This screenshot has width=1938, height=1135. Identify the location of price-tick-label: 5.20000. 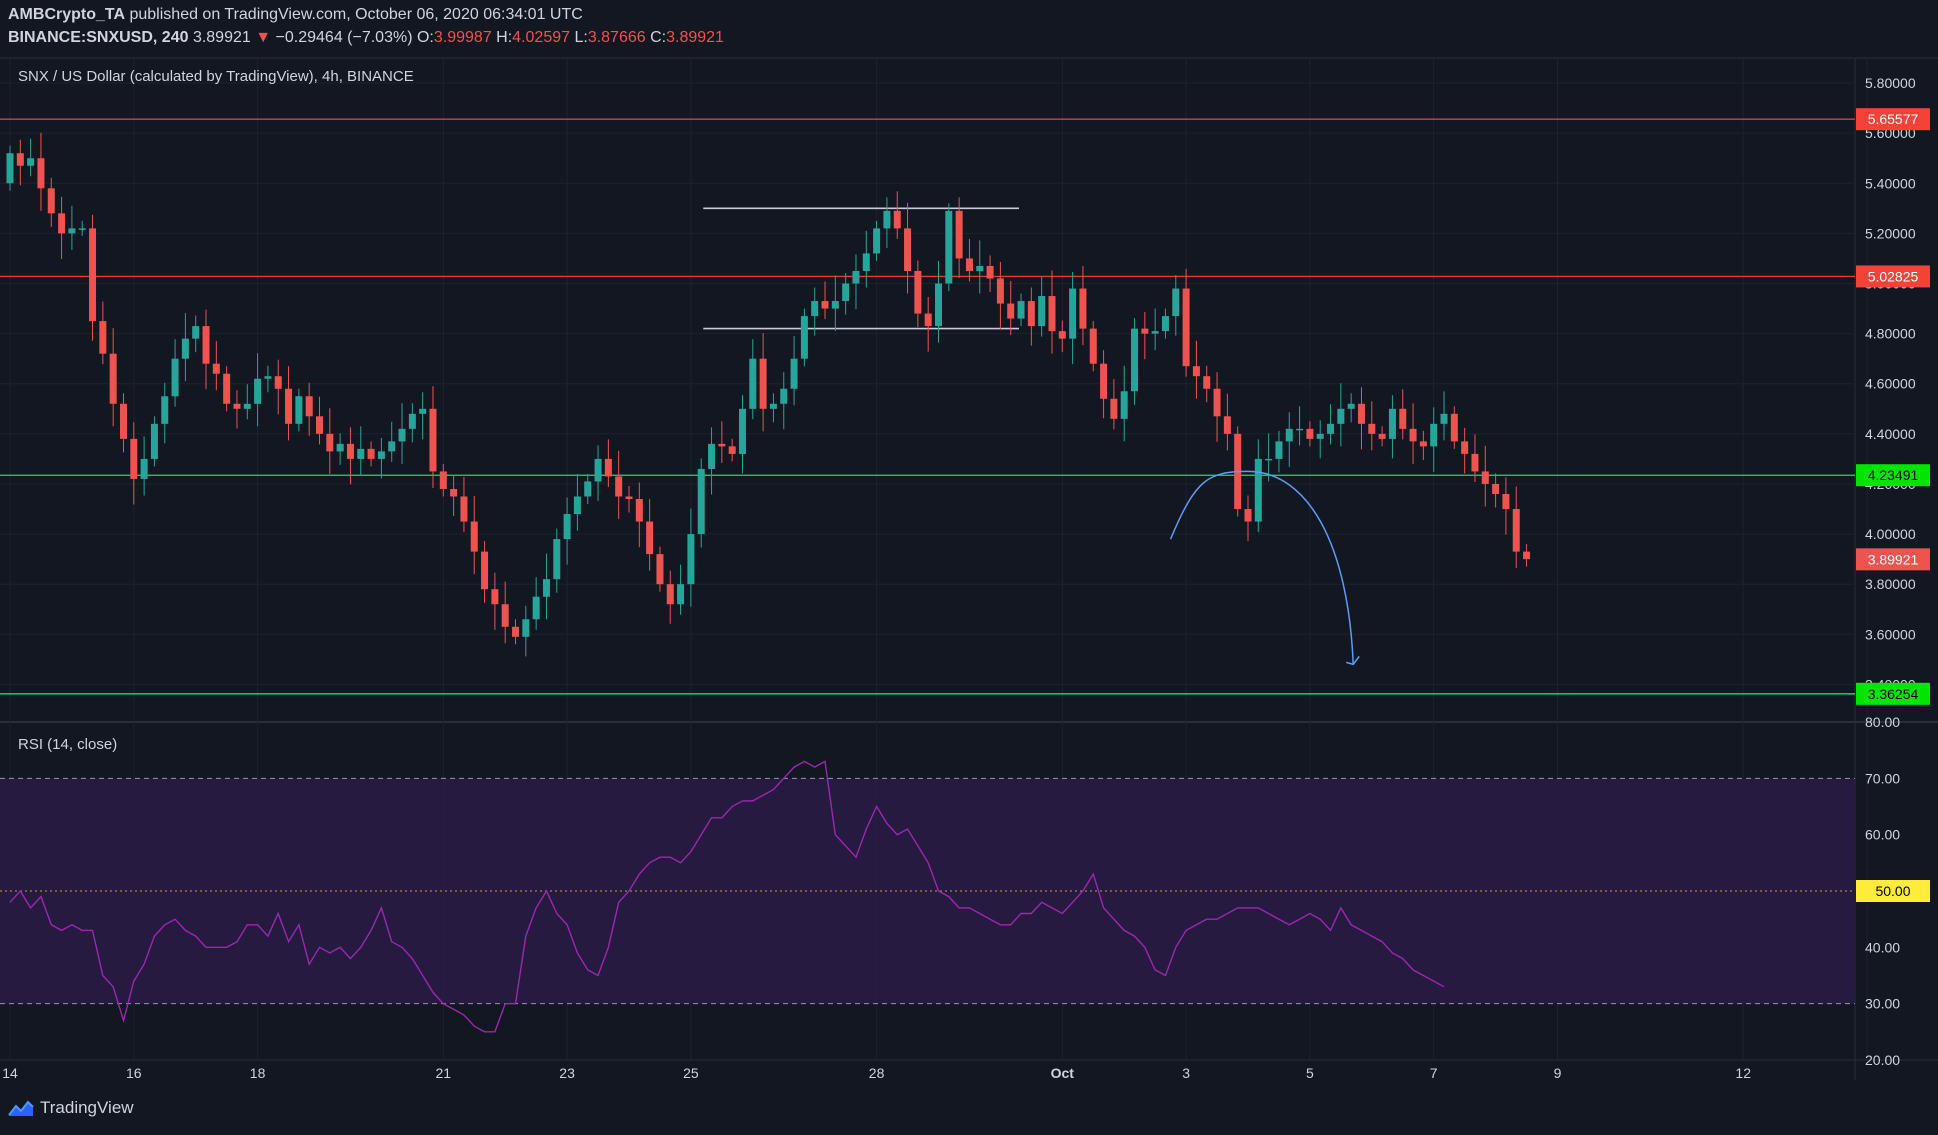
(1890, 233).